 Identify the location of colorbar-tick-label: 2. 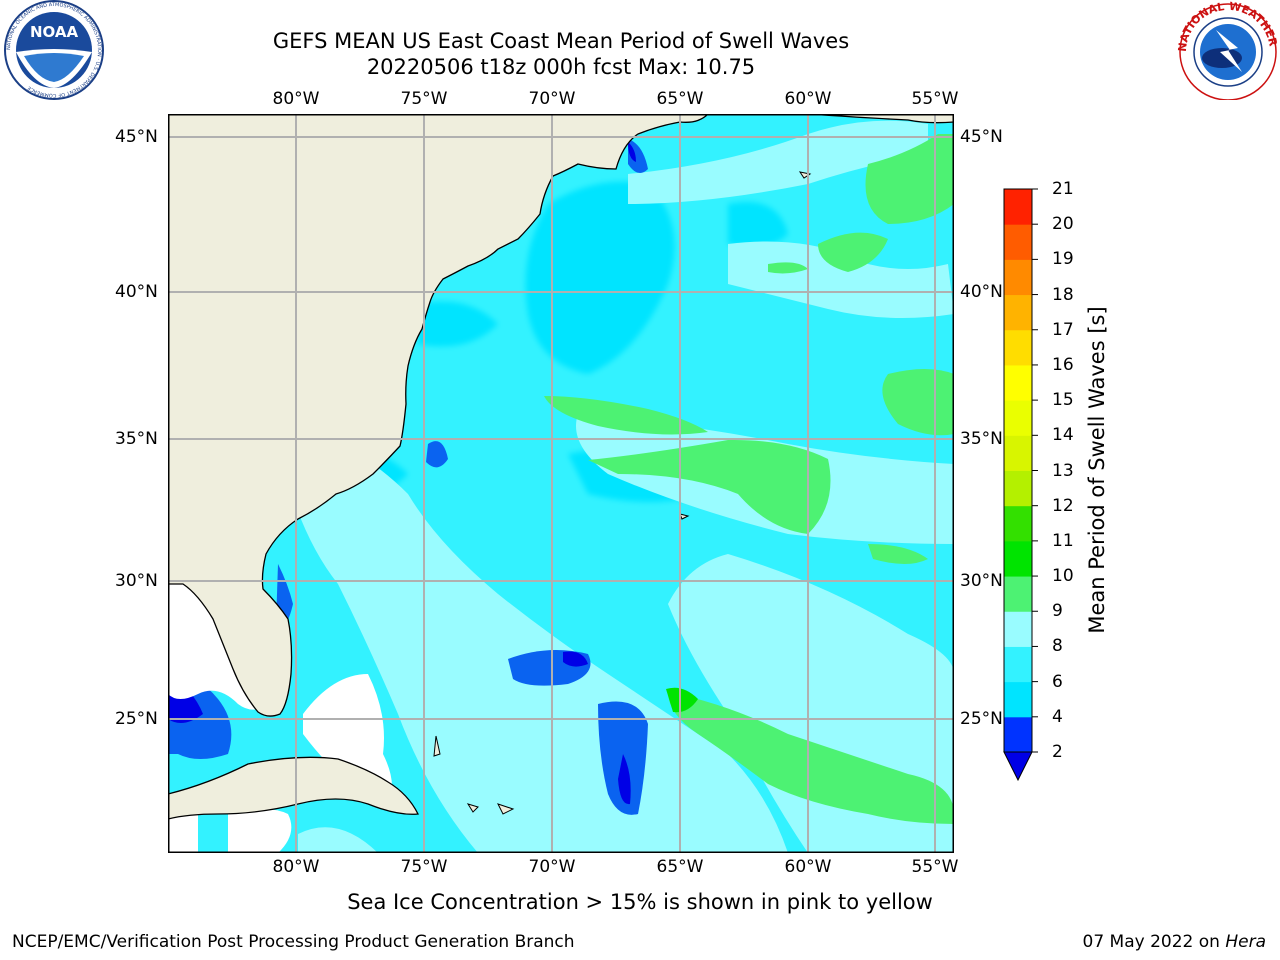
(1057, 752).